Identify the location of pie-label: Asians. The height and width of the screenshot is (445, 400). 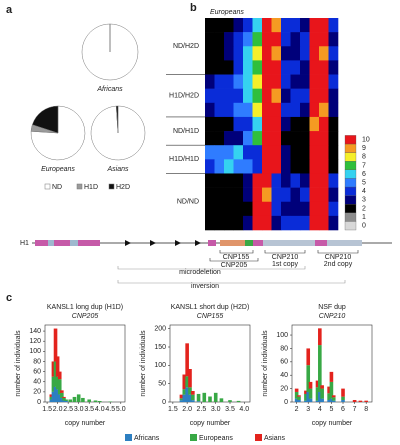
(117, 169).